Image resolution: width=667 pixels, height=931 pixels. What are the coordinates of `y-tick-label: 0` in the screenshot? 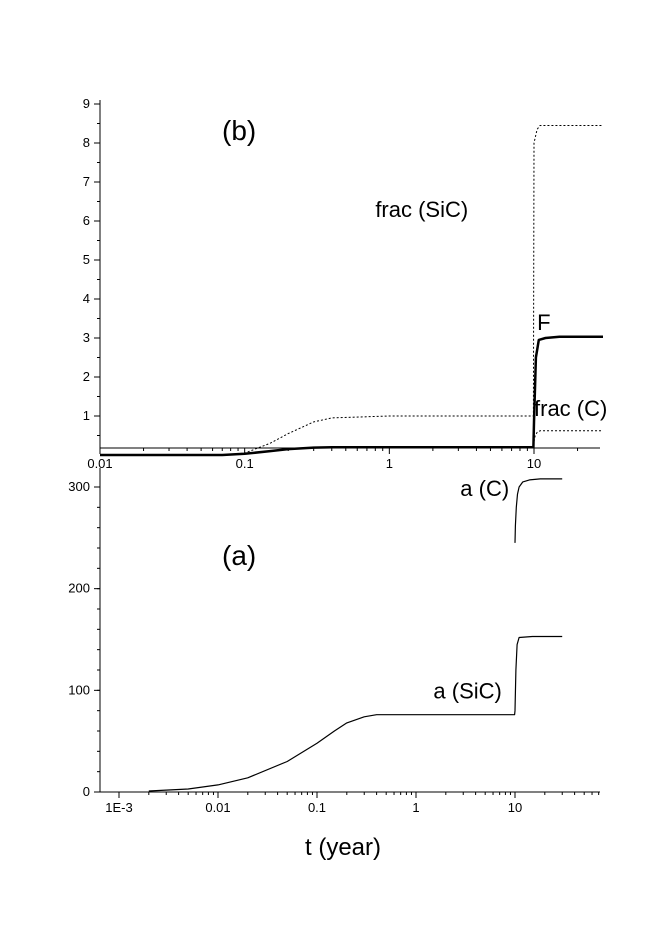 It's located at (86, 791).